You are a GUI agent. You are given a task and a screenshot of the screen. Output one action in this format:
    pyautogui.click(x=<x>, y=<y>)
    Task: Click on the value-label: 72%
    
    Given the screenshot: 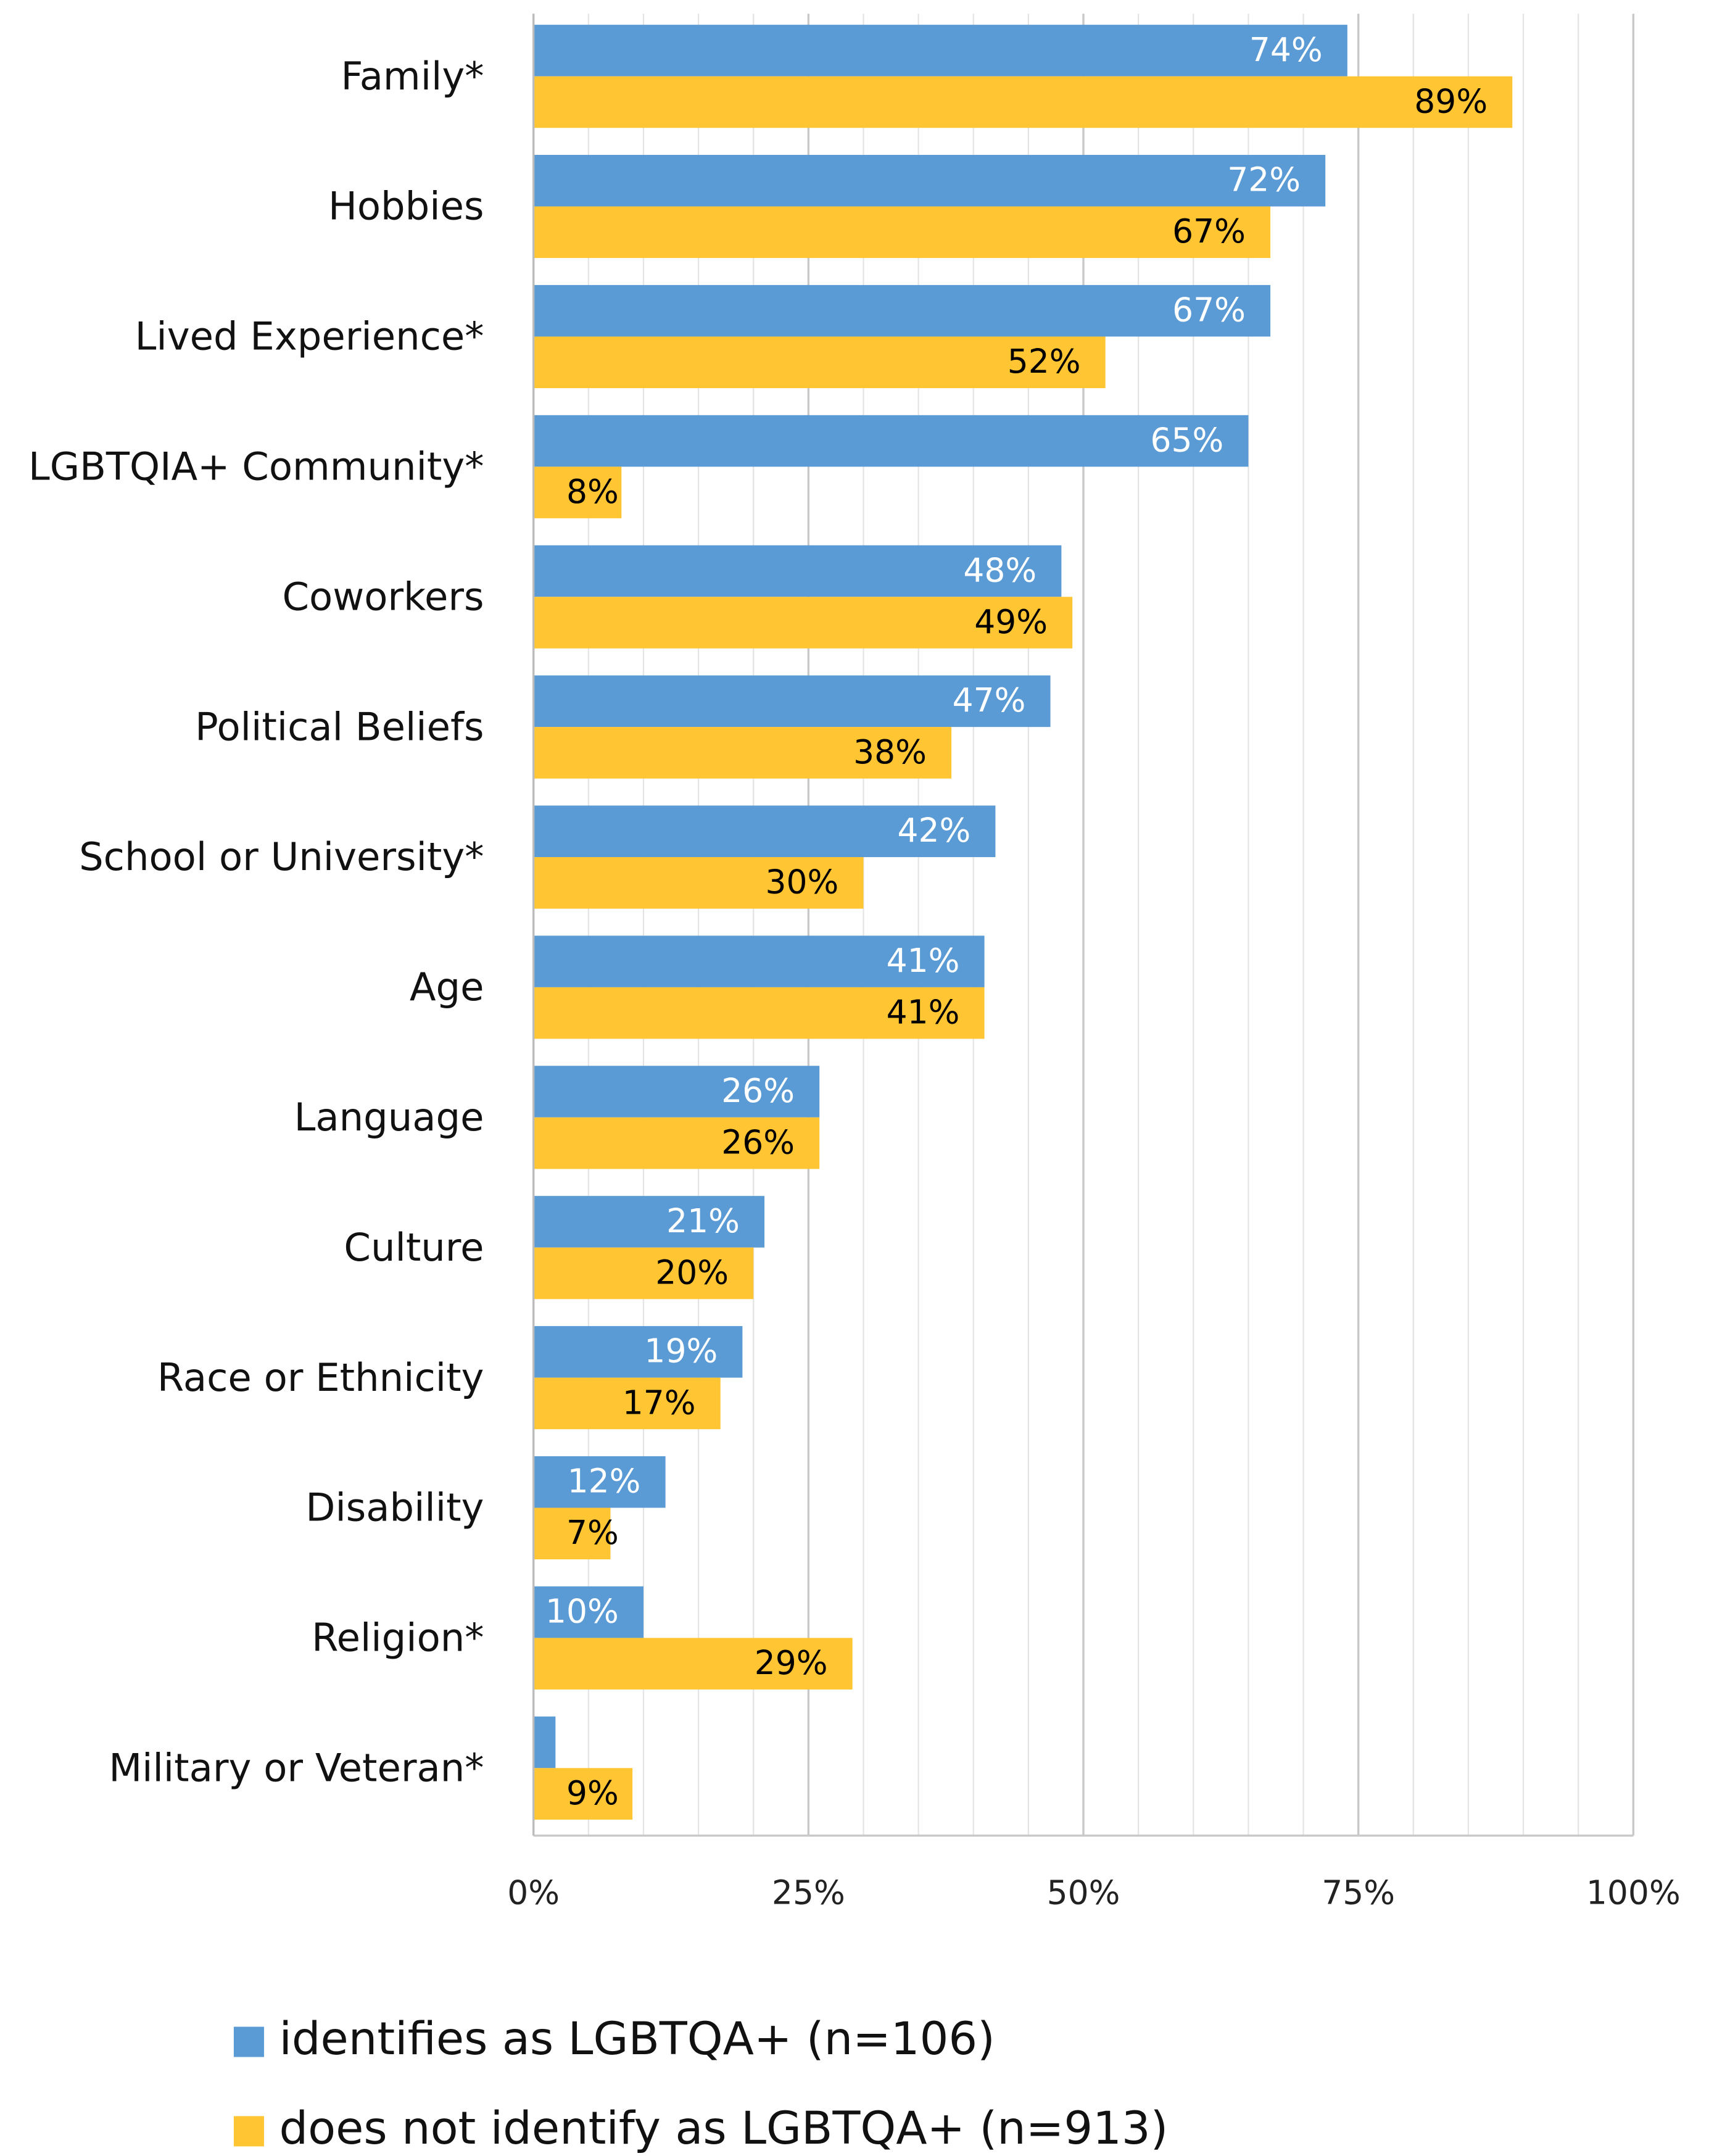 What is the action you would take?
    pyautogui.click(x=1264, y=179)
    